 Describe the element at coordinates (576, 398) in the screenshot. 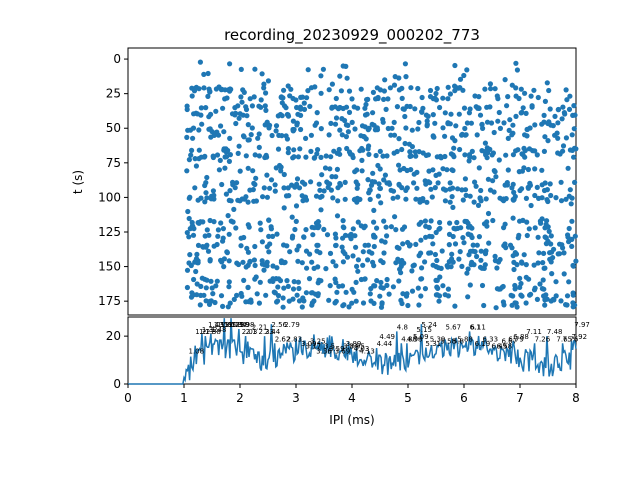

I see `ipi-x-tick-label: 8` at that location.